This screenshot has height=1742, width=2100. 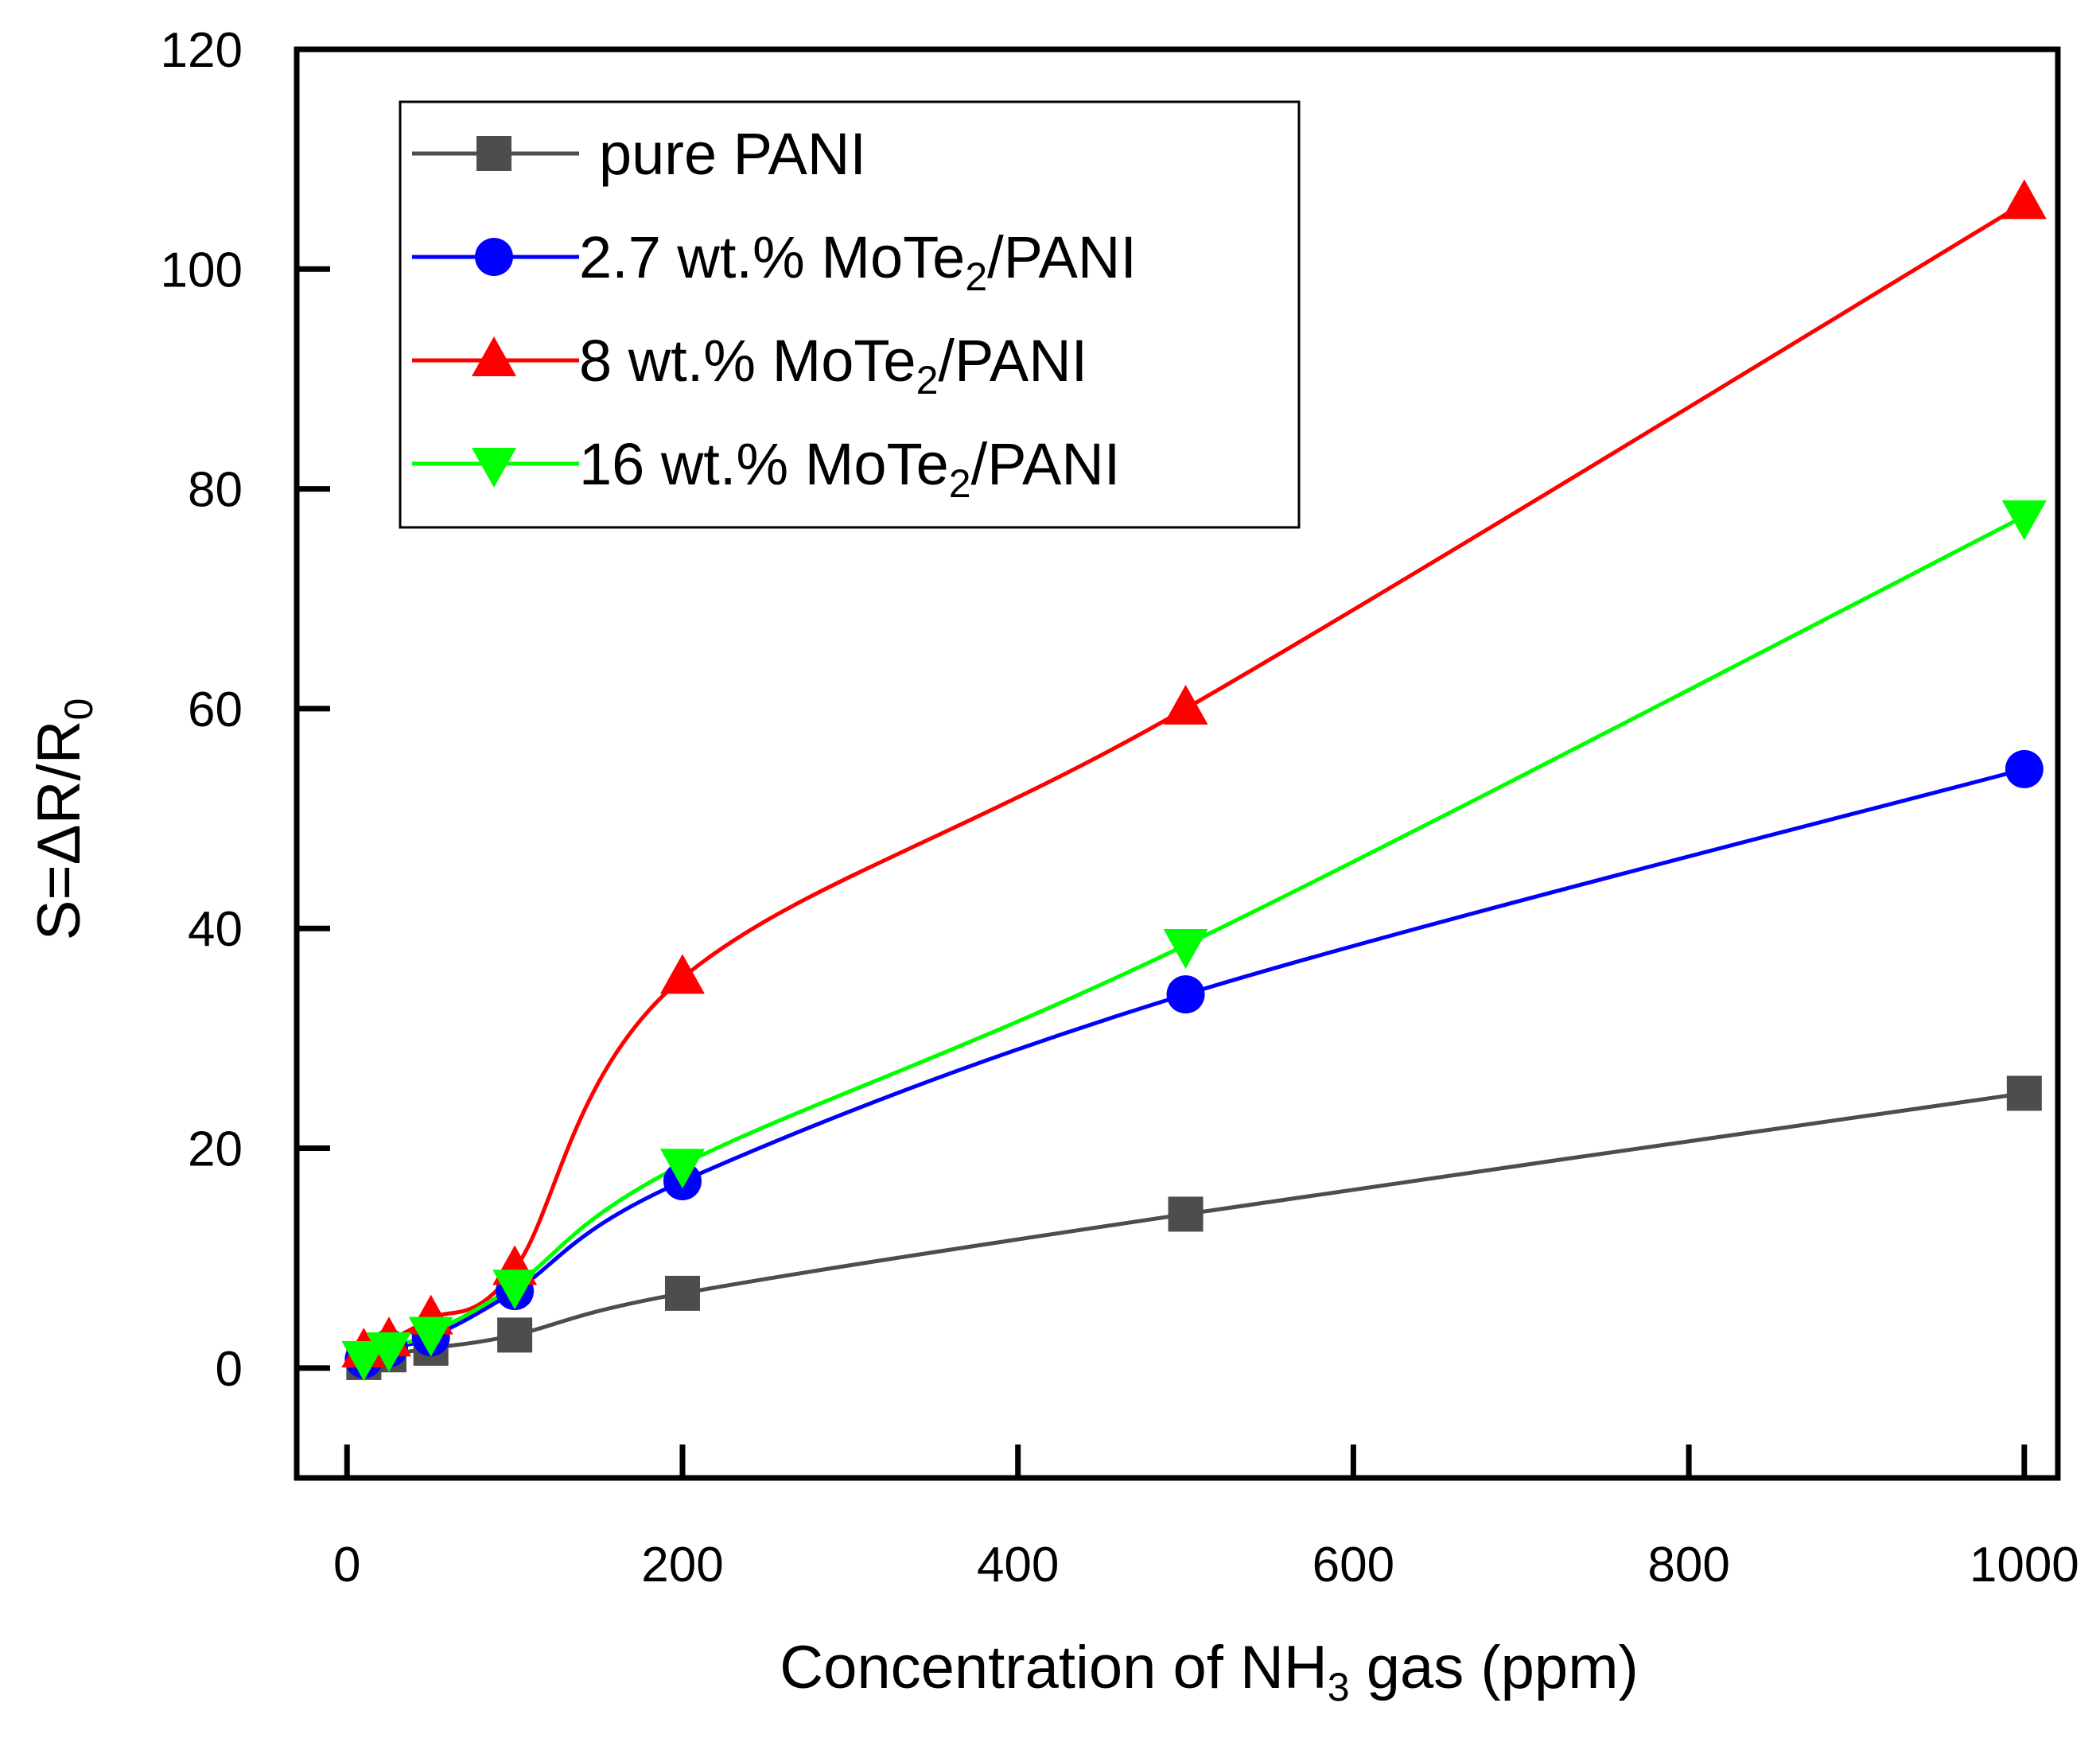 I want to click on legend-label: 16 wt.% MoTe2/PANI, so click(x=849, y=468).